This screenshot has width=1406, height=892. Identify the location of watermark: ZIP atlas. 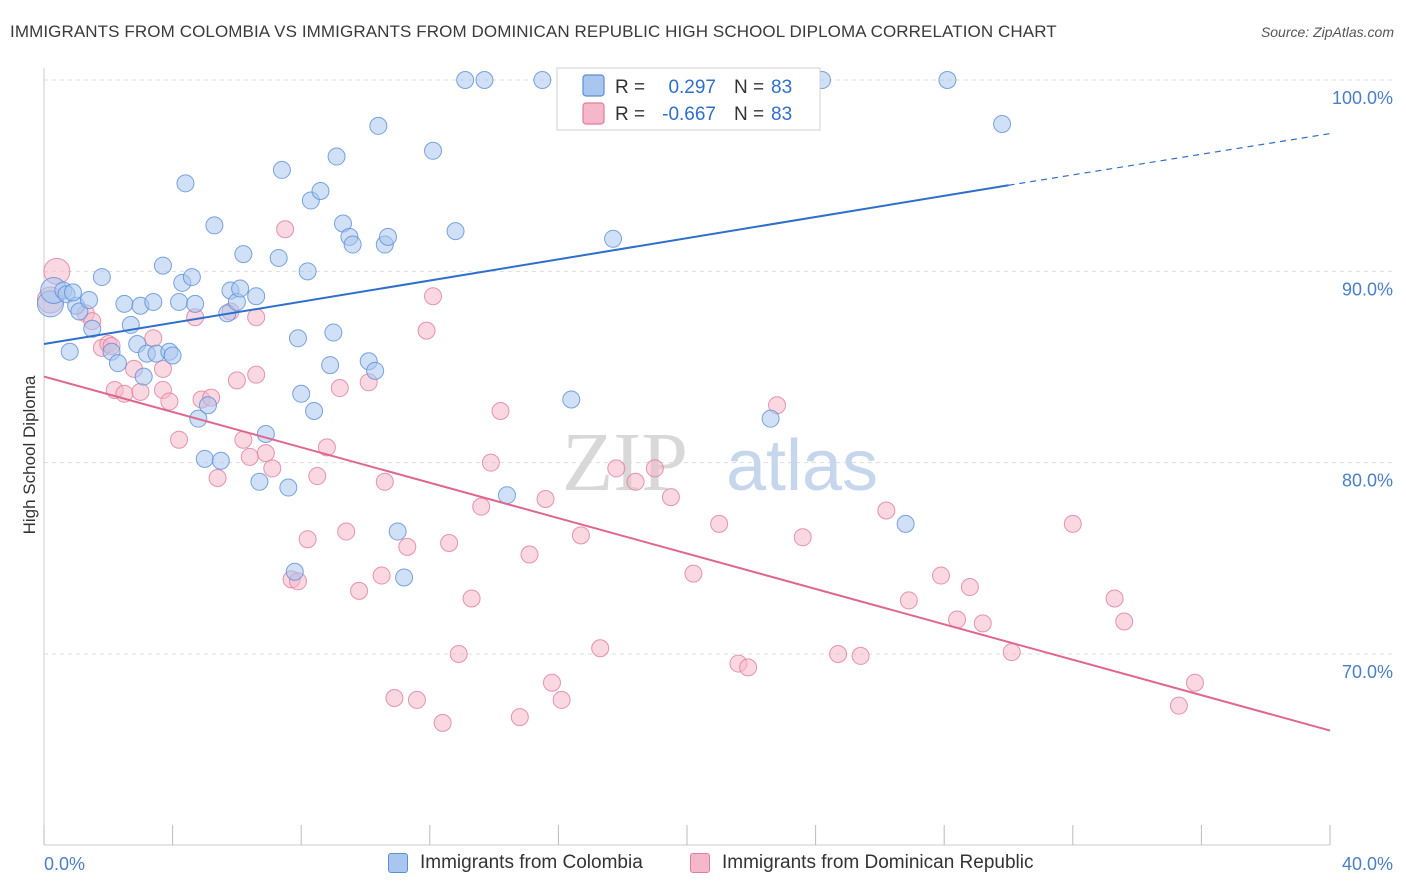
(720, 462).